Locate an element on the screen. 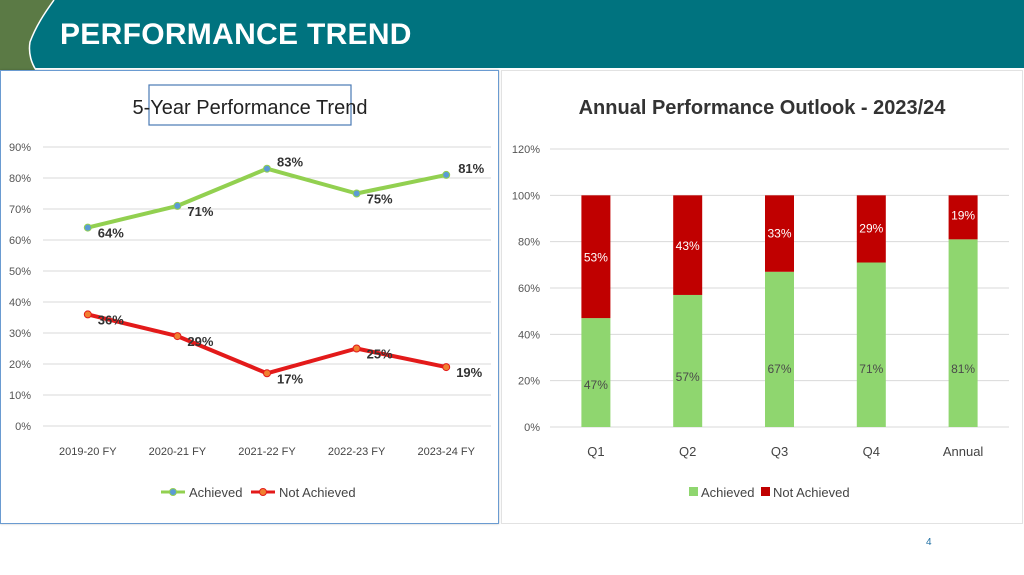 This screenshot has width=1024, height=575. bar-y-tick-label: 100% is located at coordinates (526, 196).